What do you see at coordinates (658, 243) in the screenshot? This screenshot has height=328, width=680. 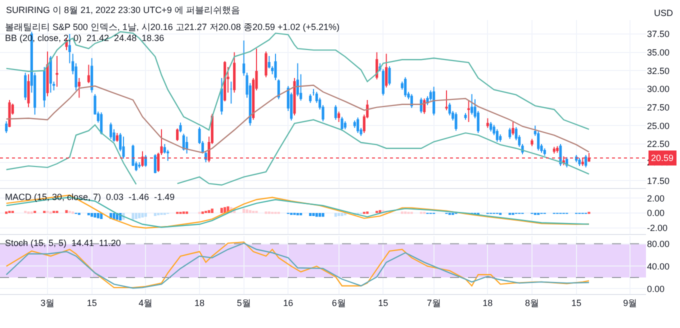 I see `y-tick-label: 80.00` at bounding box center [658, 243].